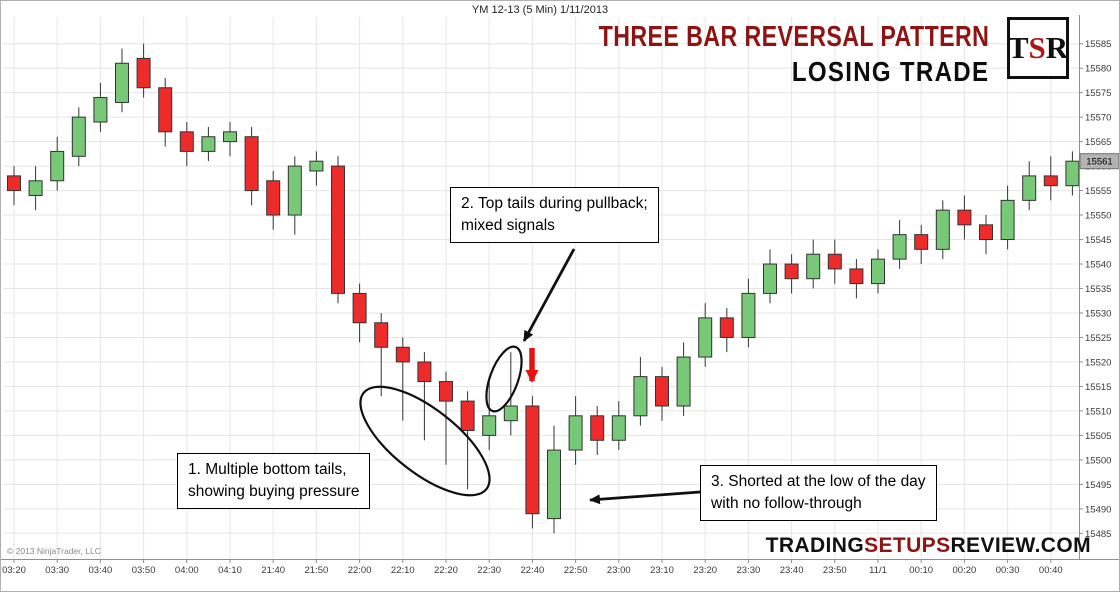 The width and height of the screenshot is (1120, 592). What do you see at coordinates (1098, 534) in the screenshot?
I see `price-label: 15485` at bounding box center [1098, 534].